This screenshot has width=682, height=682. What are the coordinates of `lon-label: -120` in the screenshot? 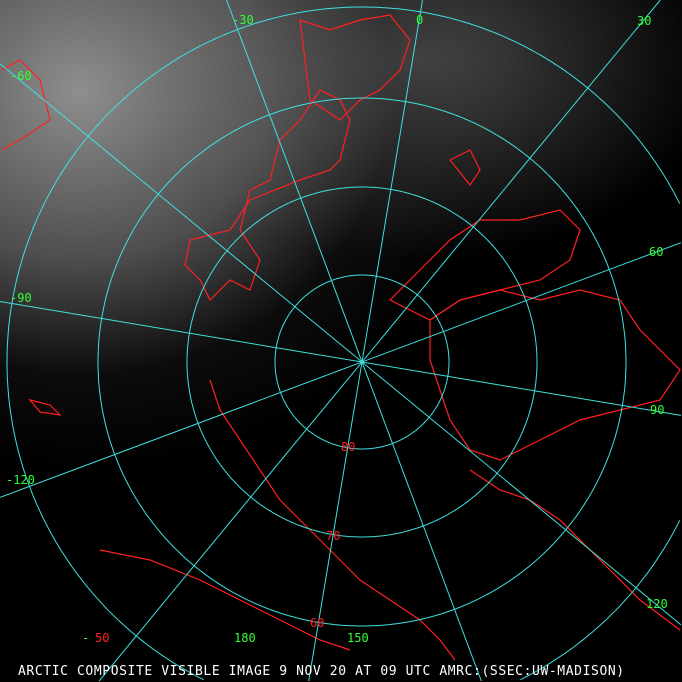 It's located at (20, 480).